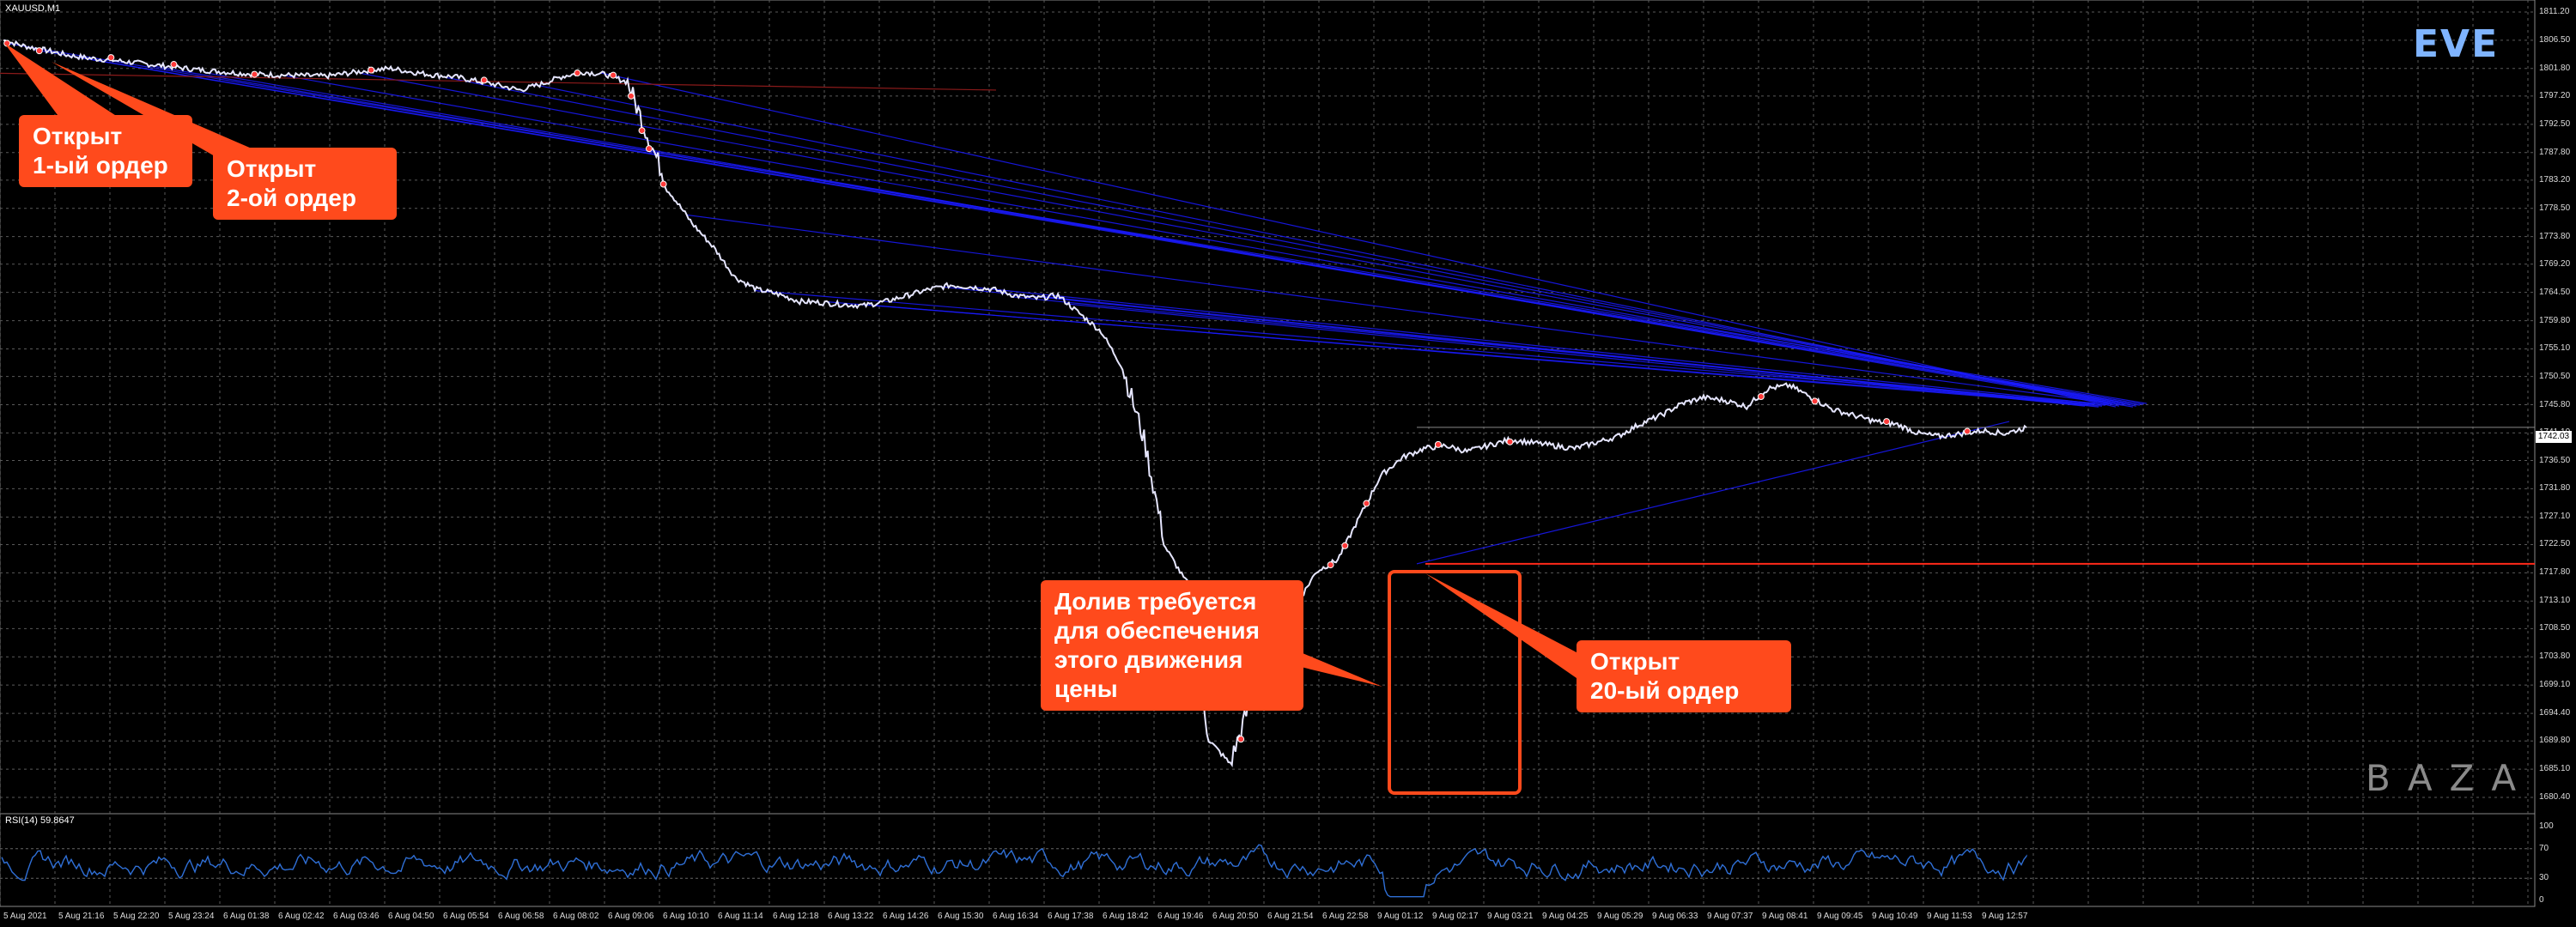  Describe the element at coordinates (2555, 292) in the screenshot. I see `price-tick-label: 1764.50` at that location.